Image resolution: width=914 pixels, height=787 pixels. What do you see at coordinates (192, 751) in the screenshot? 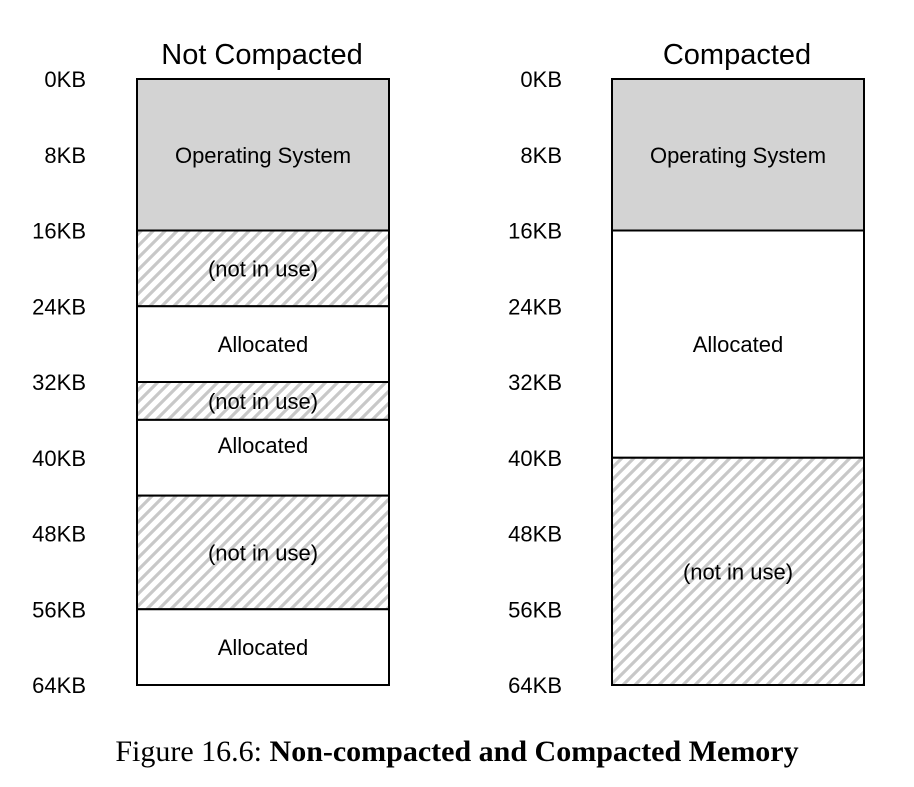
I see `caption-prefix: Figure 16.6:` at bounding box center [192, 751].